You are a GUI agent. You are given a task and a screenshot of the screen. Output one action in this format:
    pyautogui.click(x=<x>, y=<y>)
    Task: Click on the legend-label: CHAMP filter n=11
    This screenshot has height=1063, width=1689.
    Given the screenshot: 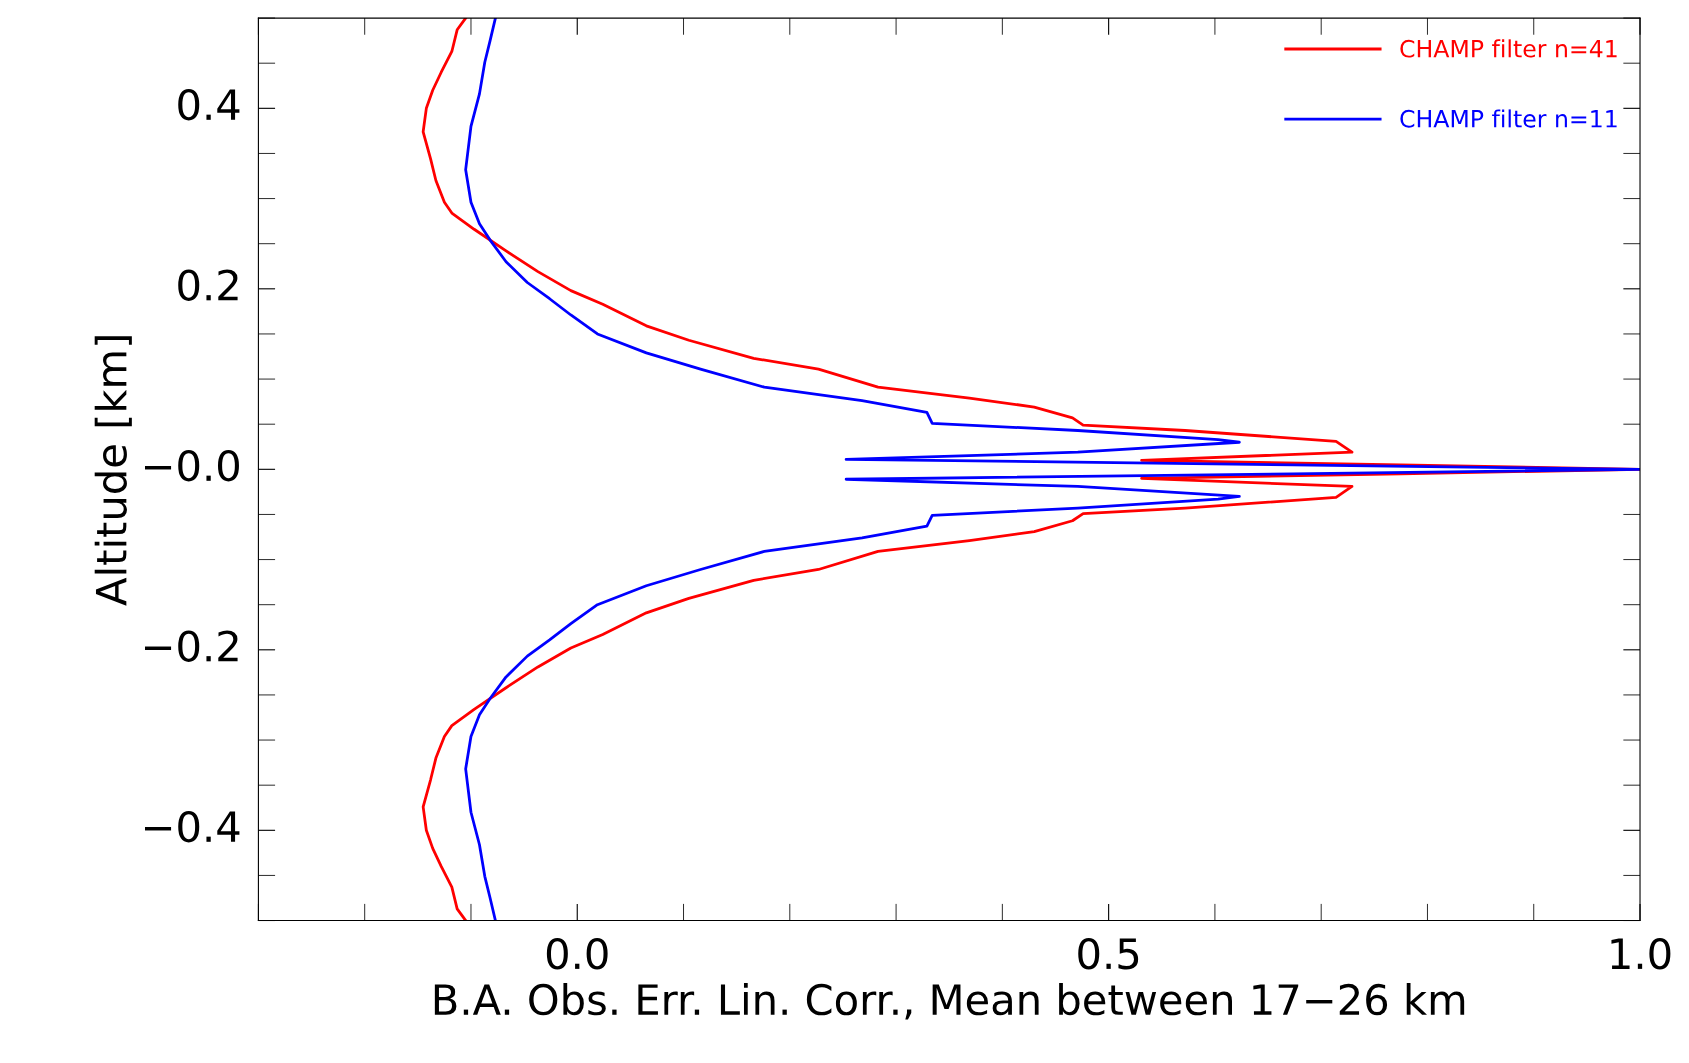 What is the action you would take?
    pyautogui.click(x=1508, y=118)
    